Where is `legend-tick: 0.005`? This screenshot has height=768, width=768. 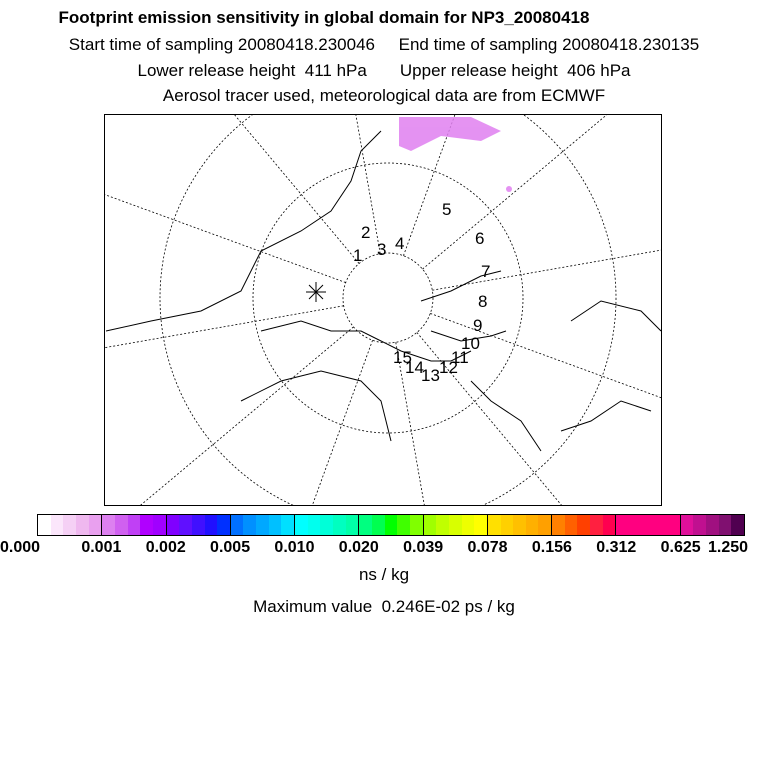 legend-tick: 0.005 is located at coordinates (230, 547).